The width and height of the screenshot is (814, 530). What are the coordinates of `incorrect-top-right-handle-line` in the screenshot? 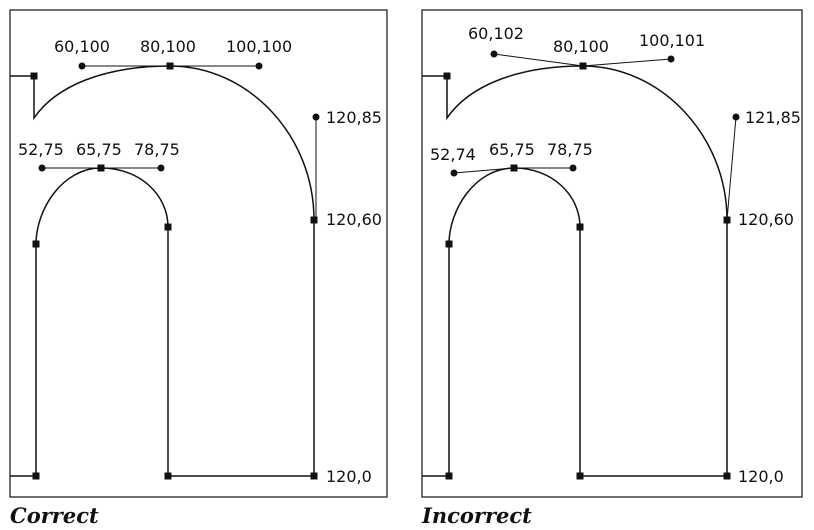 It's located at (627, 62).